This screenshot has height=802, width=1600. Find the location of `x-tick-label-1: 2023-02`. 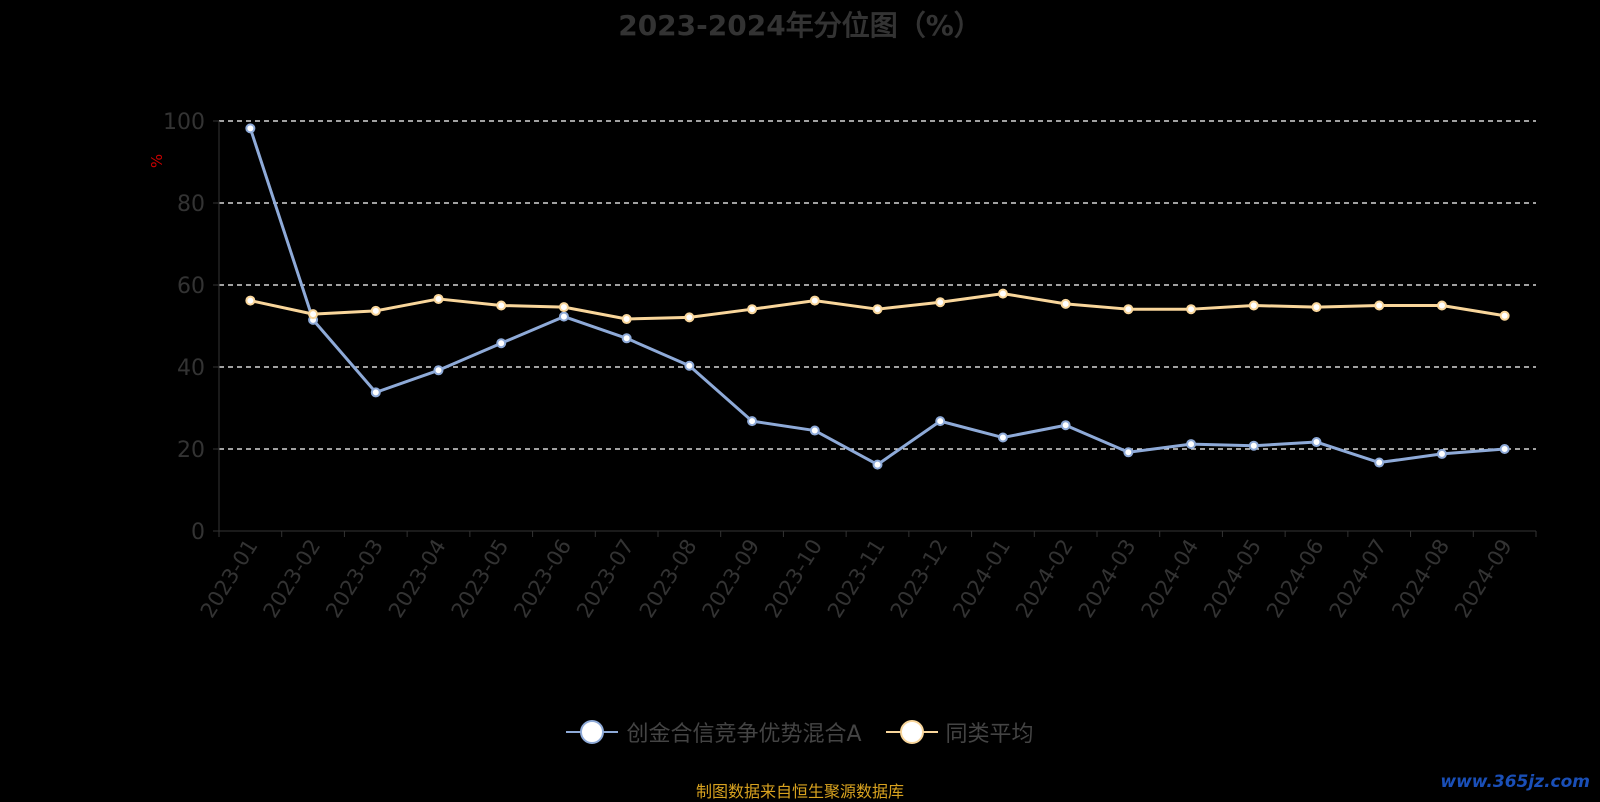

x-tick-label-1: 2023-02 is located at coordinates (291, 578).